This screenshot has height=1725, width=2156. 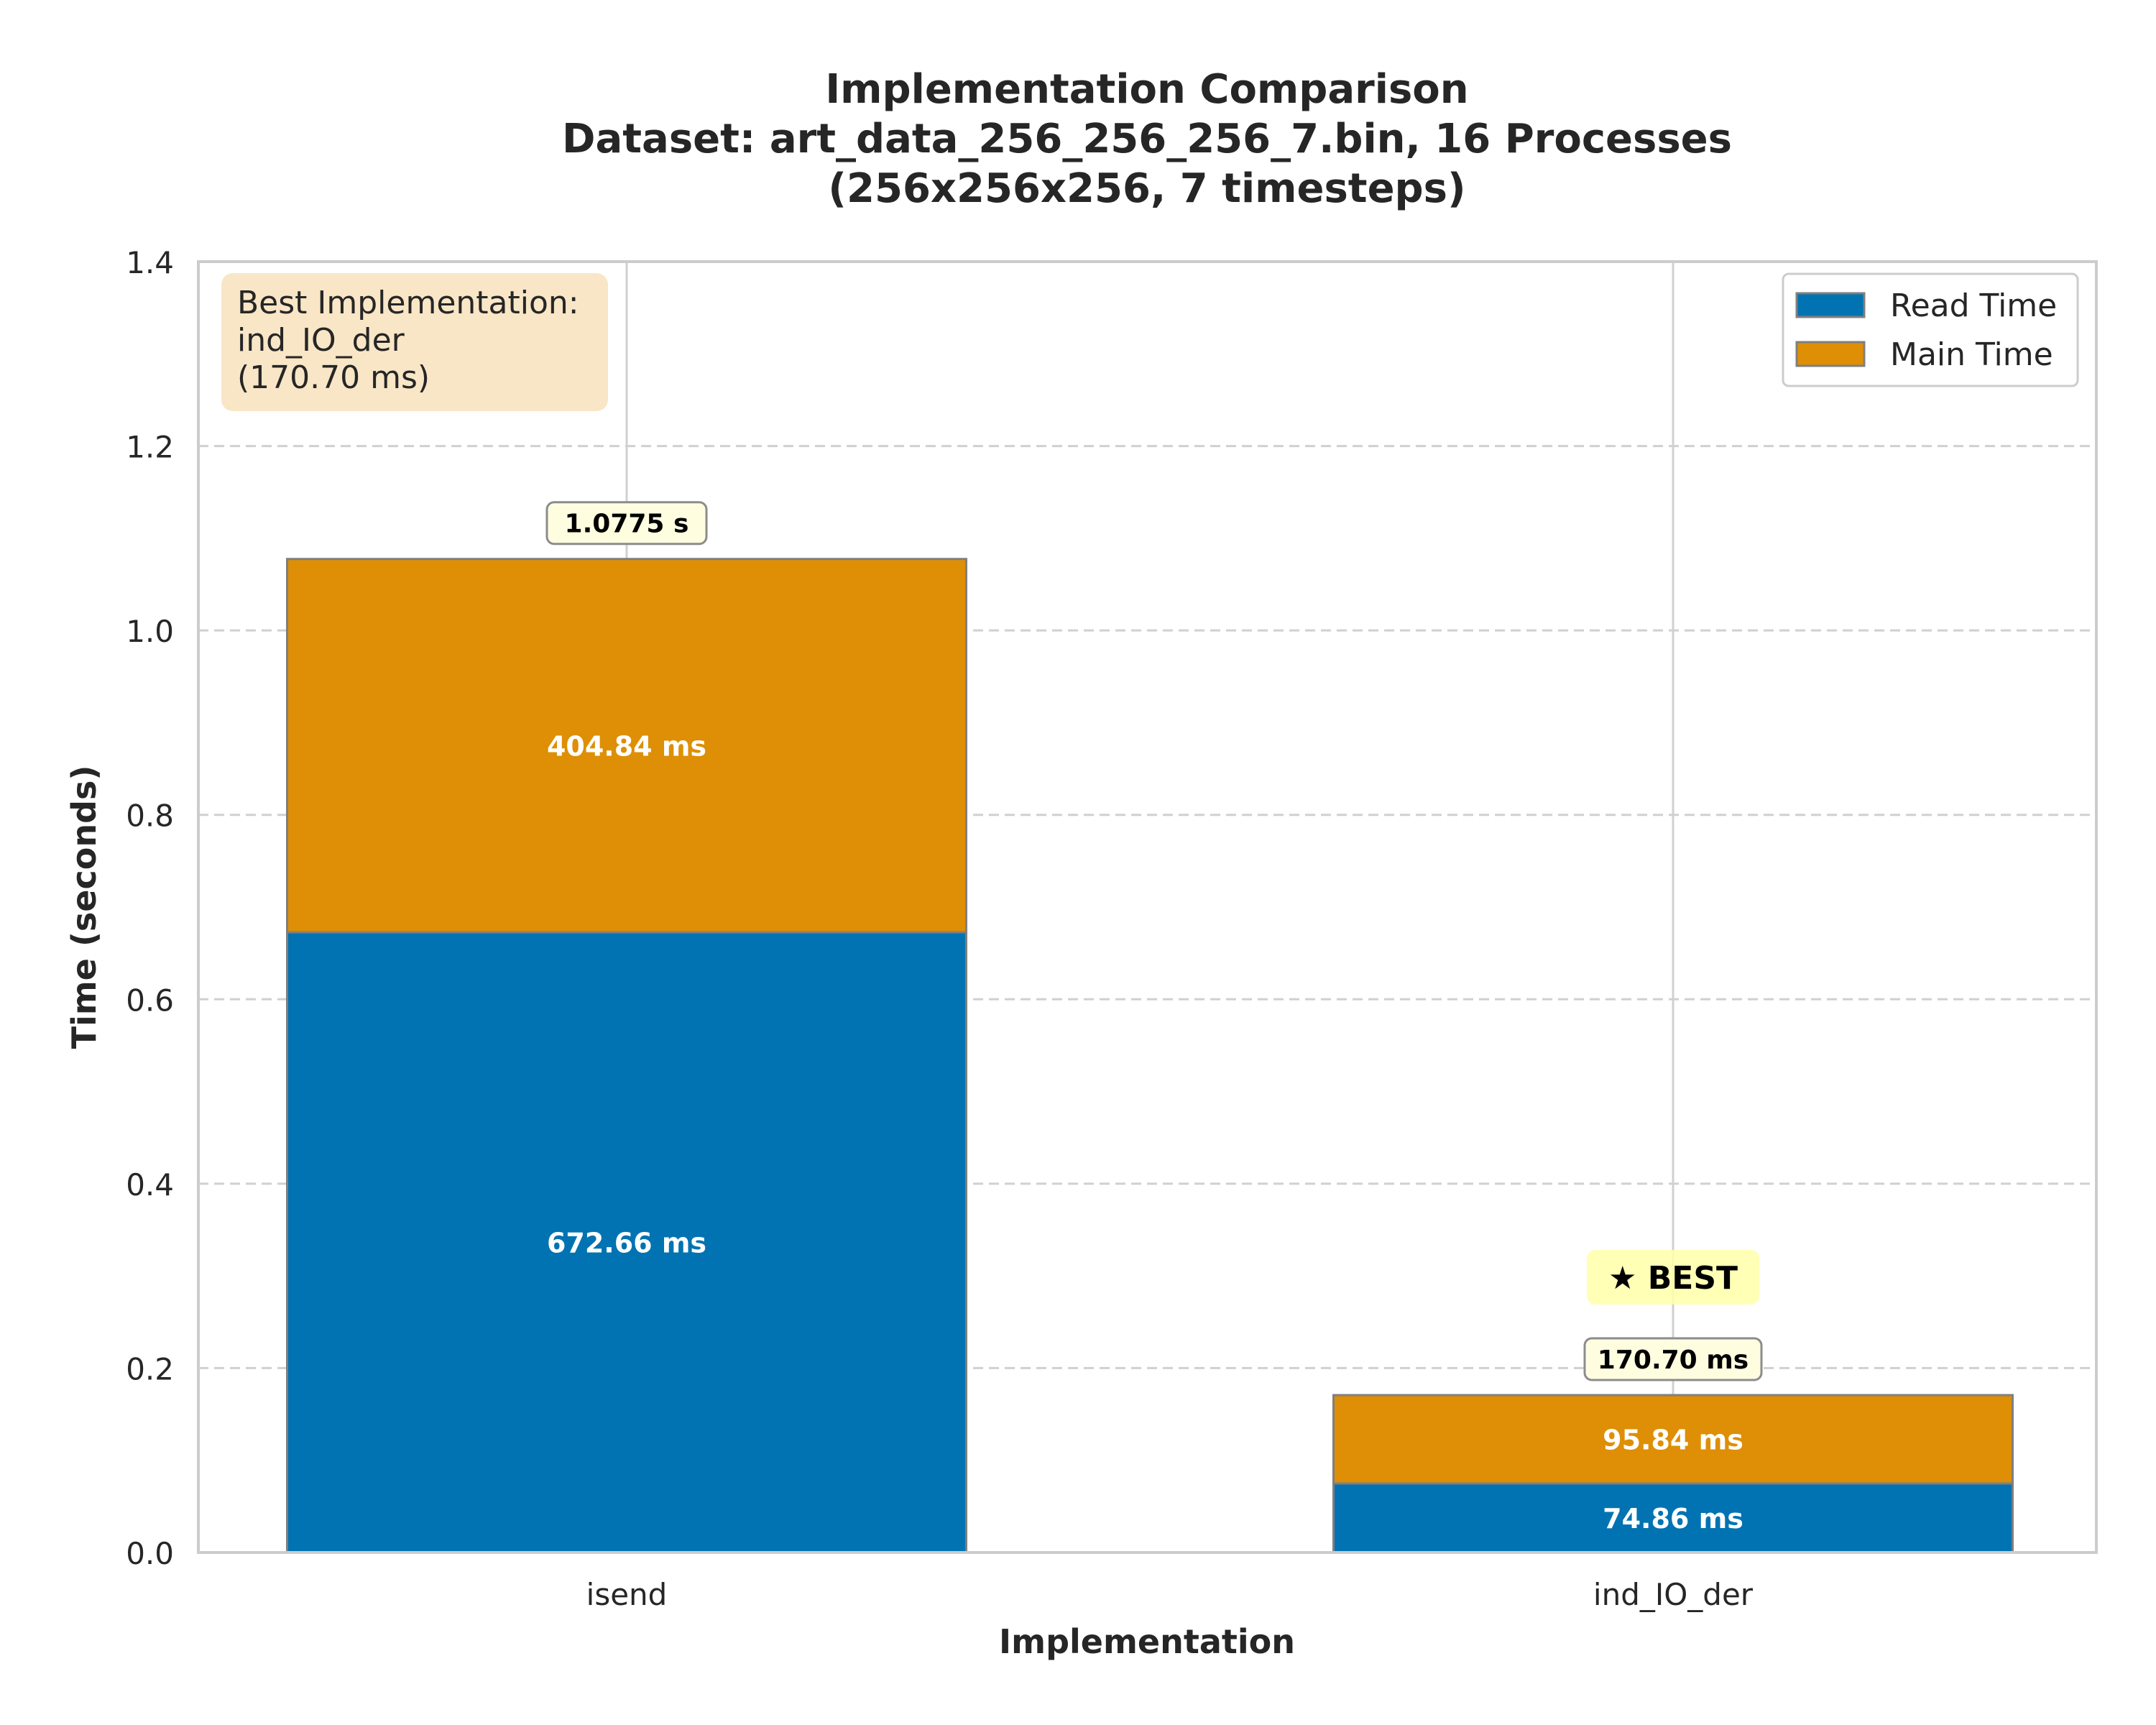 What do you see at coordinates (150, 1000) in the screenshot?
I see `y-tick-label: 0.6` at bounding box center [150, 1000].